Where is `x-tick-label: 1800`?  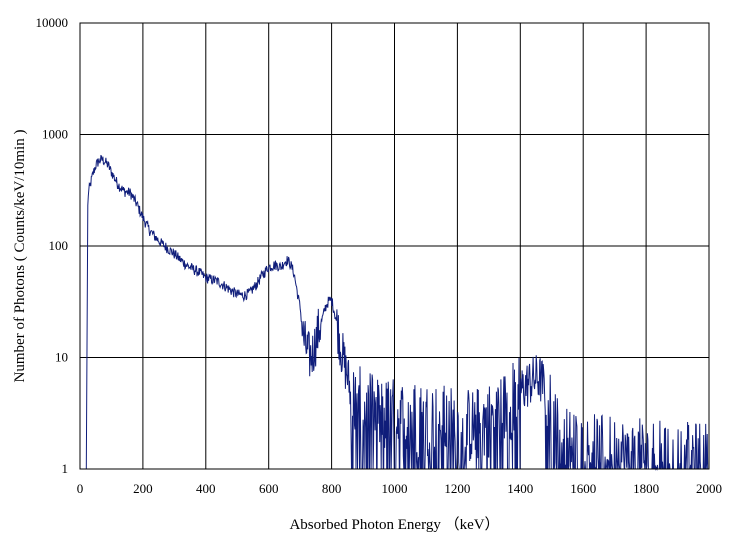
x-tick-label: 1800 is located at coordinates (646, 488).